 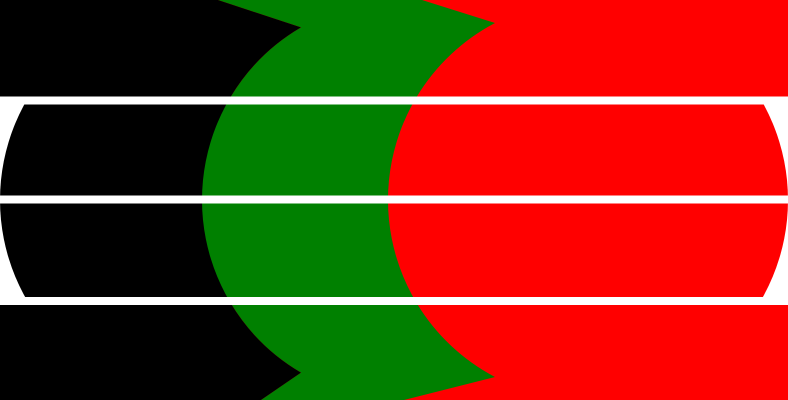 I want to click on white-stripe-bottom, so click(x=394, y=301).